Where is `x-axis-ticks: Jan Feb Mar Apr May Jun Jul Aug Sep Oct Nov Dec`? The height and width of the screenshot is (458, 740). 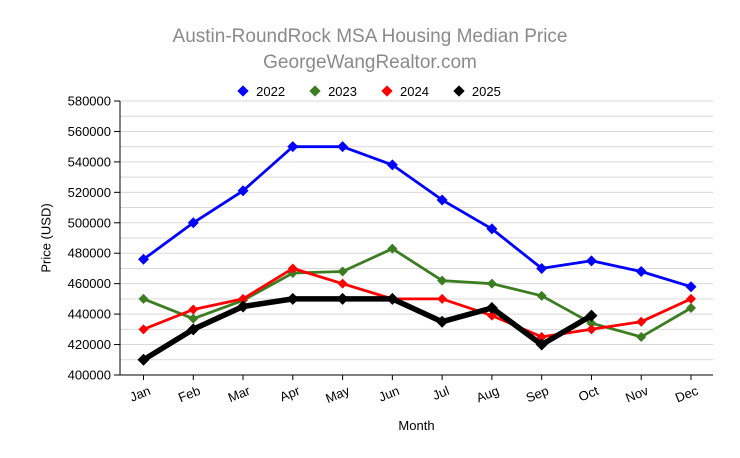
x-axis-ticks: Jan Feb Mar Apr May Jun Jul Aug Sep Oct Nov Dec is located at coordinates (414, 390).